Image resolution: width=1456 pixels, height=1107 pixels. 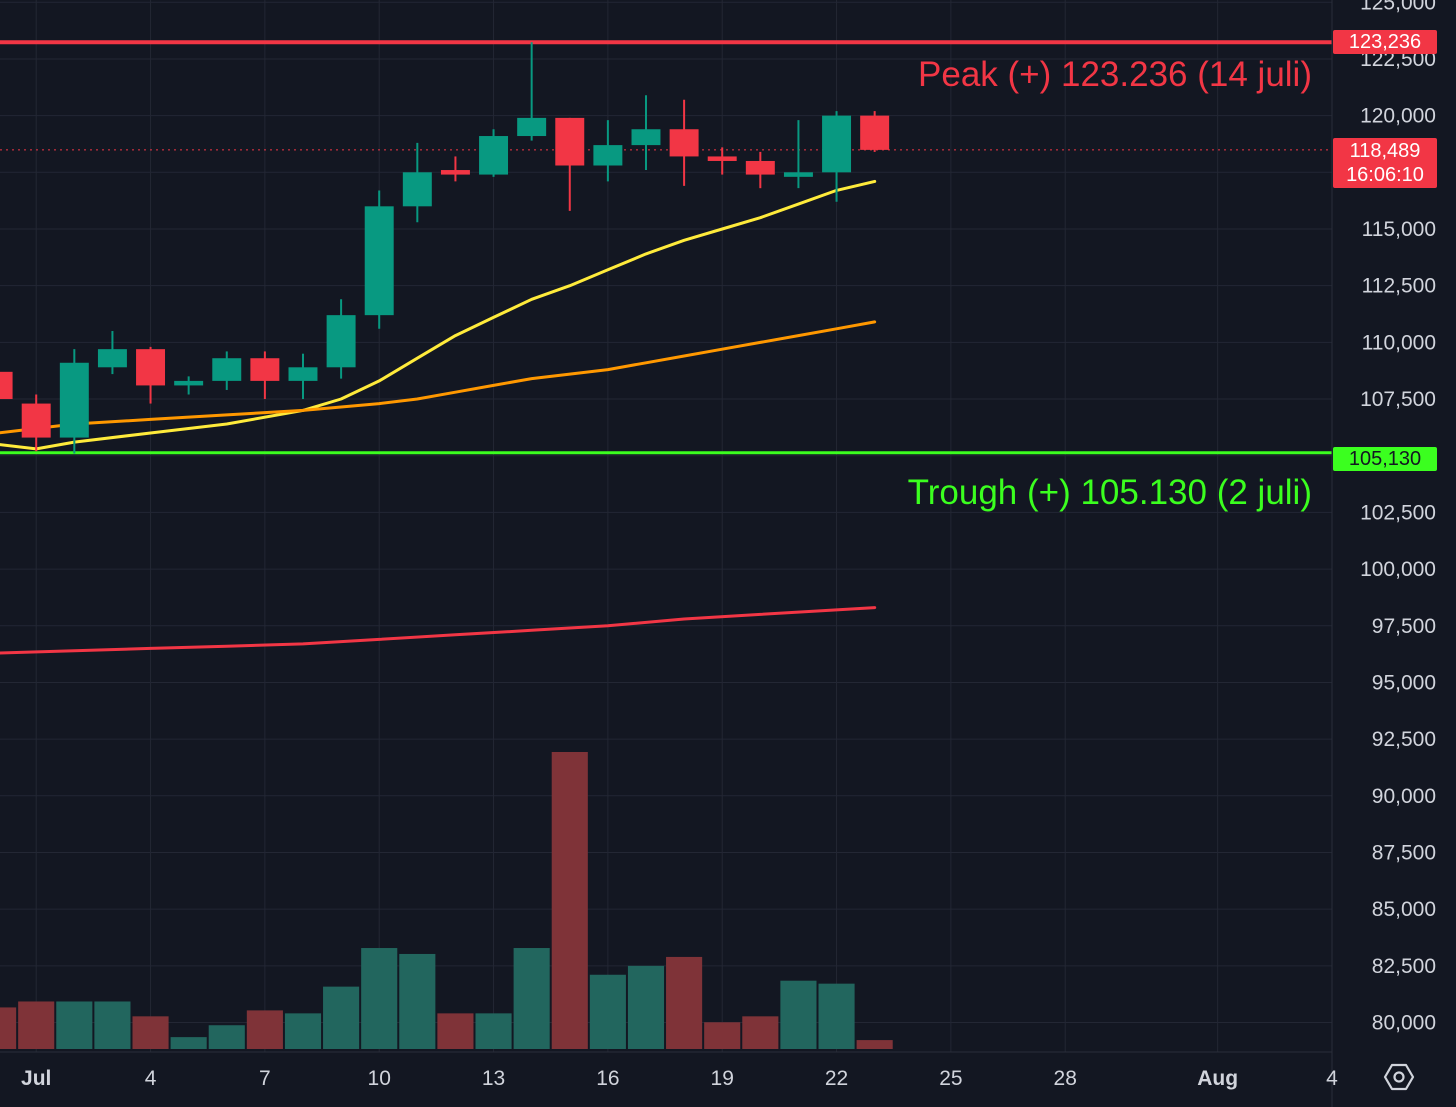 What do you see at coordinates (151, 1078) in the screenshot?
I see `x-tick-label-1: 4` at bounding box center [151, 1078].